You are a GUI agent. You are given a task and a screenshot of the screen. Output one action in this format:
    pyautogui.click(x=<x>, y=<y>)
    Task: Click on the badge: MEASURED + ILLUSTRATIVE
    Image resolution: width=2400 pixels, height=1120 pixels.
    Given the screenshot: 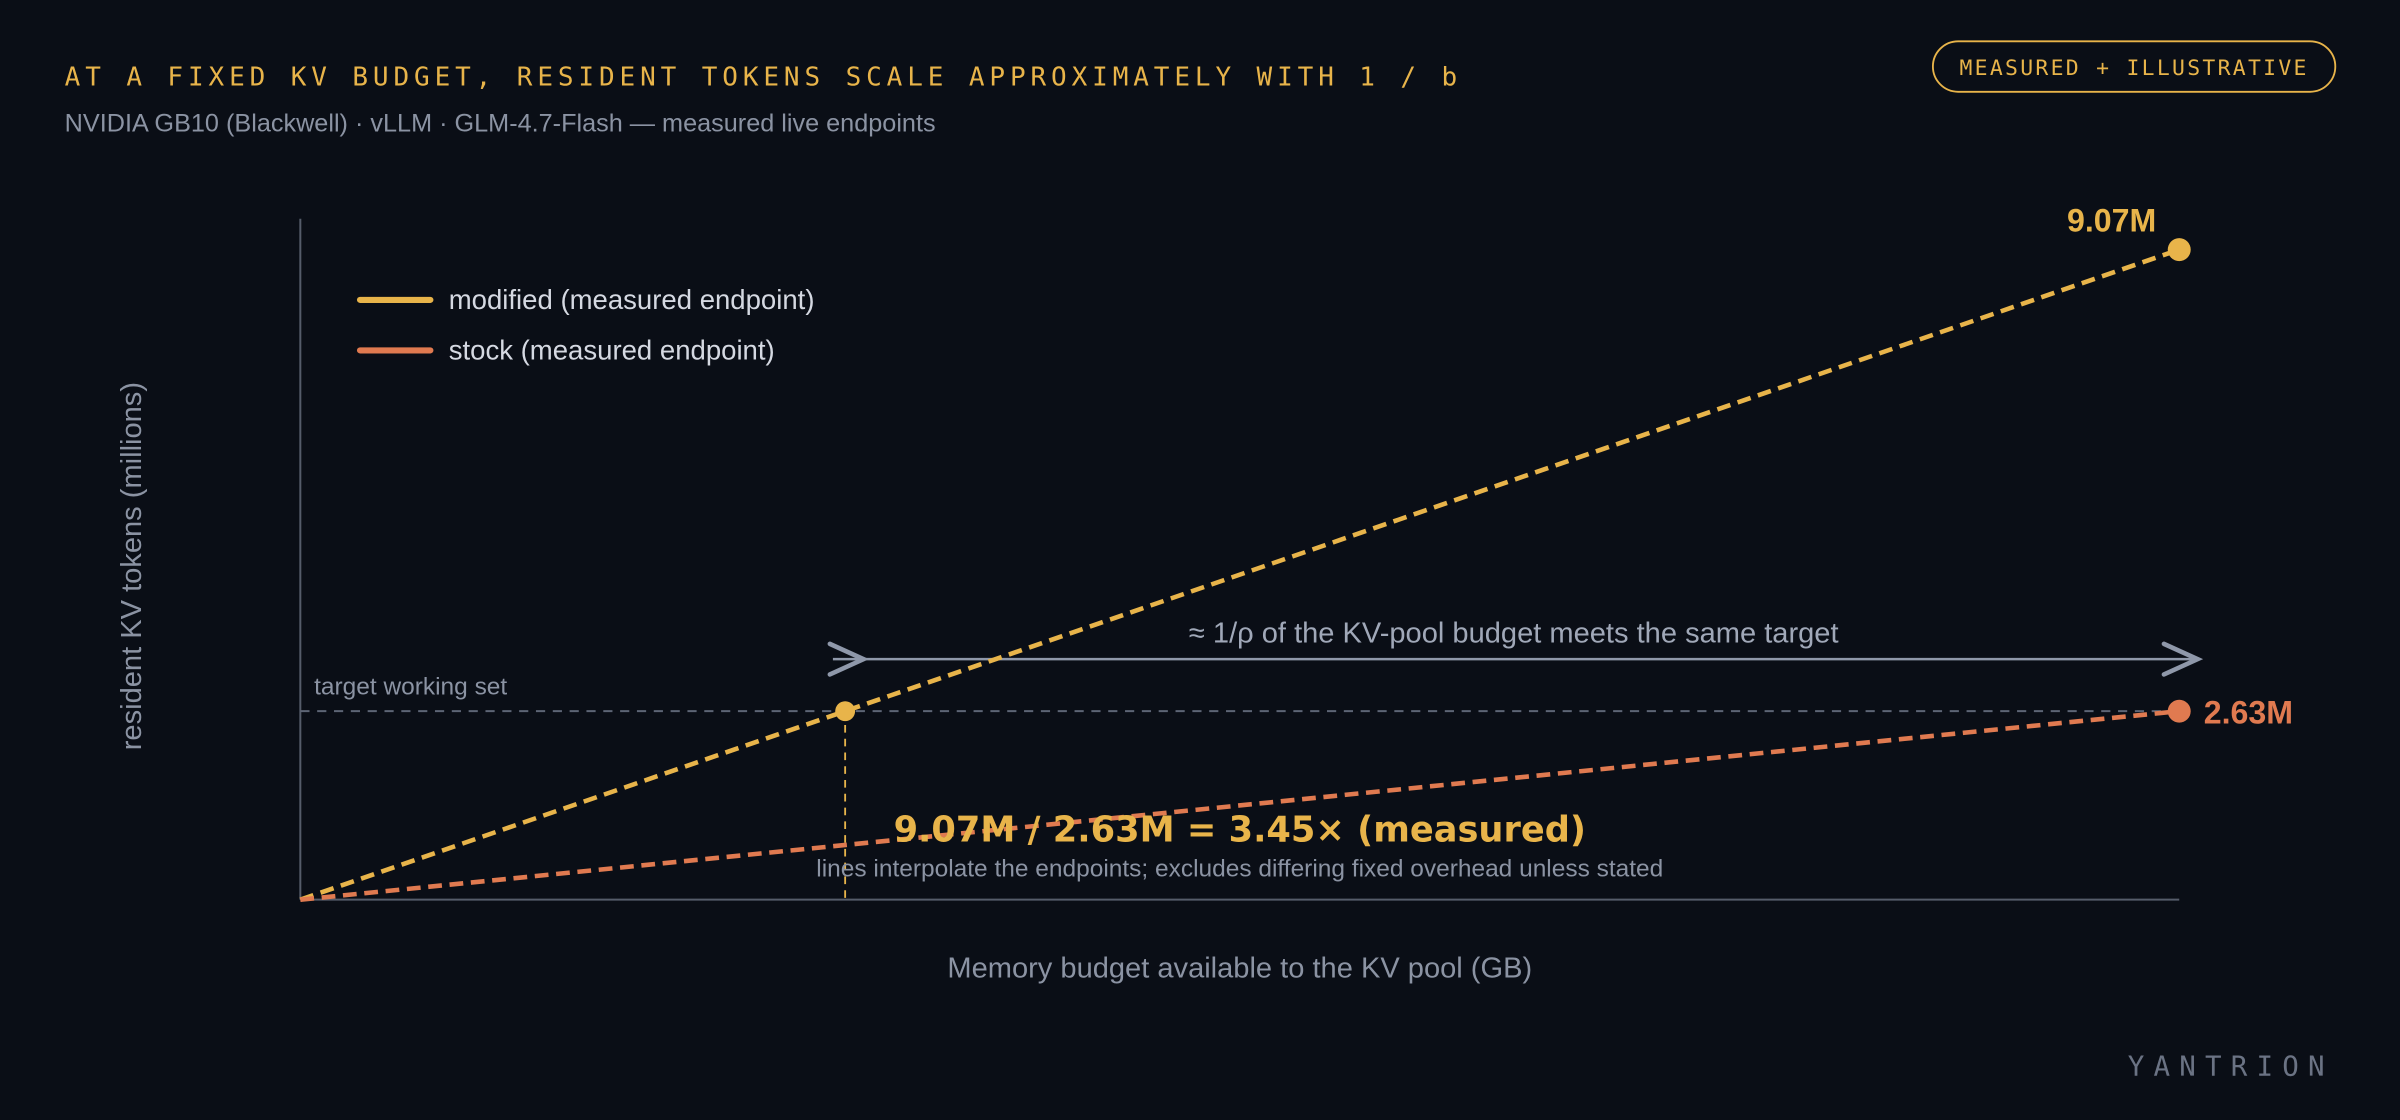 What is the action you would take?
    pyautogui.click(x=2133, y=68)
    